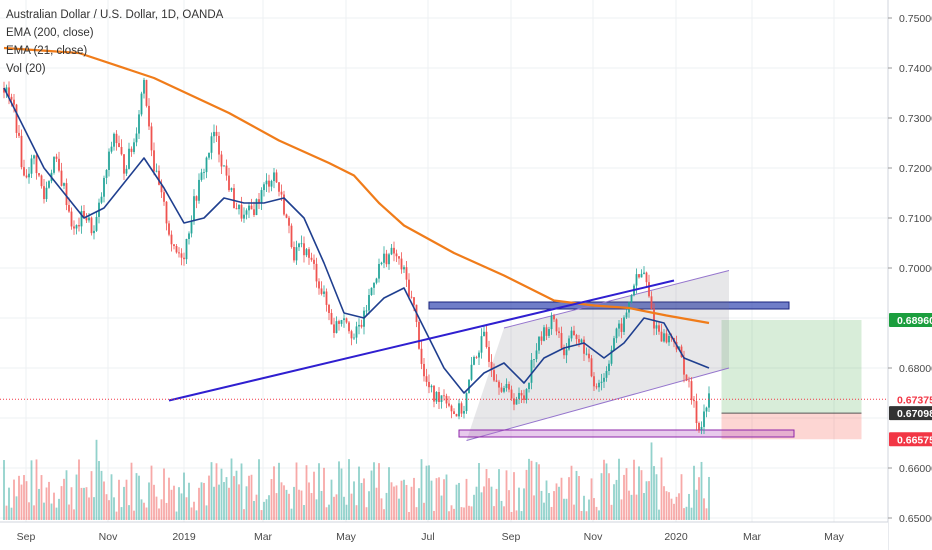 Image resolution: width=932 pixels, height=550 pixels. I want to click on x-tick-label: 2019, so click(184, 537).